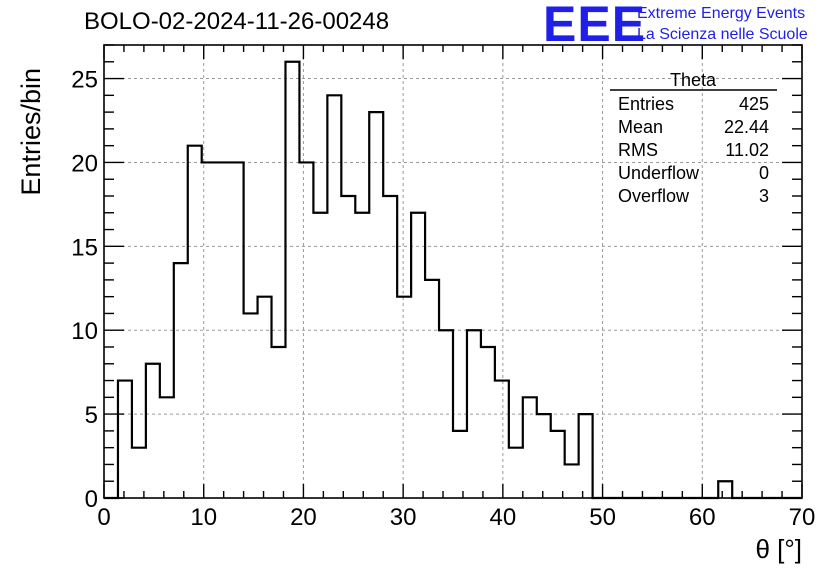 This screenshot has width=836, height=572. I want to click on run-title: BOLO-02-2024-11-26-00248, so click(237, 21).